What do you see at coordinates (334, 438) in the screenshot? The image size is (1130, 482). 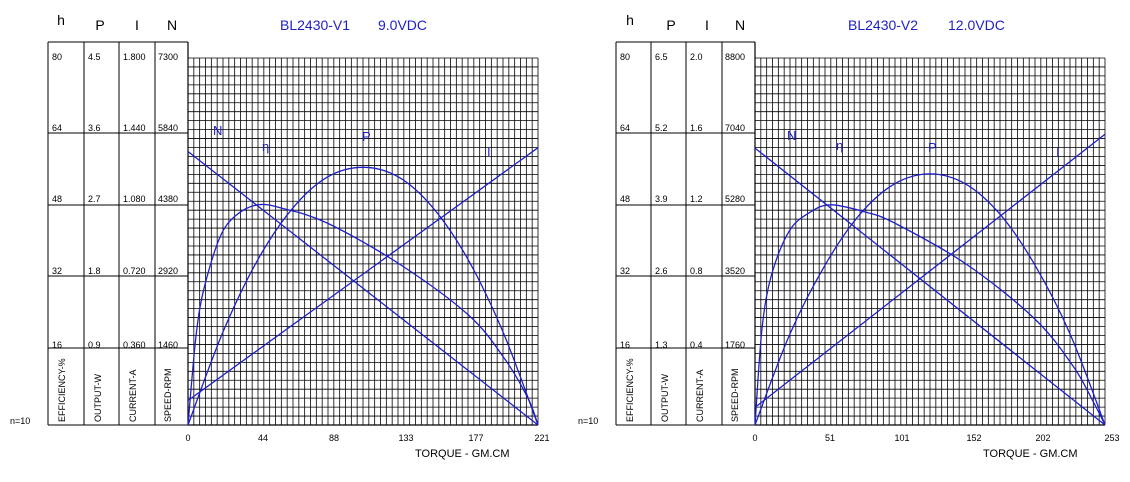 I see `chart-1-xtick-2: 88` at bounding box center [334, 438].